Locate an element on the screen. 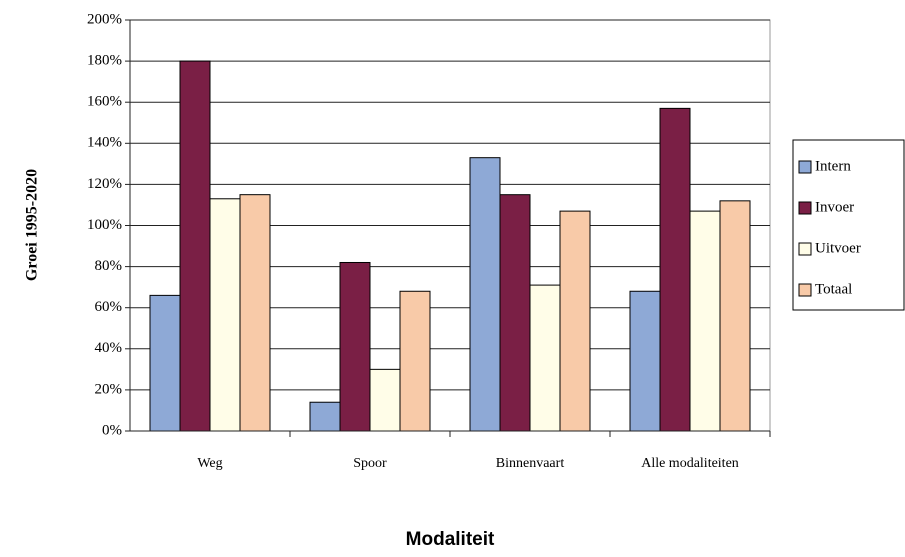 Image resolution: width=905 pixels, height=557 pixels. x-tick-label: Binnenvaart is located at coordinates (530, 463).